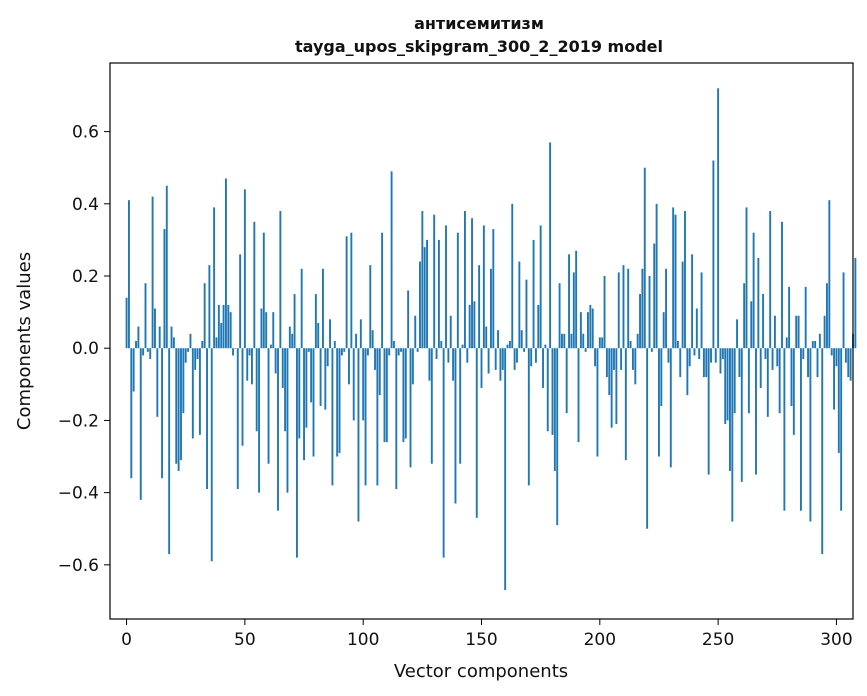 The width and height of the screenshot is (867, 696). Describe the element at coordinates (78, 421) in the screenshot. I see `y-tick-label: −0.2` at that location.